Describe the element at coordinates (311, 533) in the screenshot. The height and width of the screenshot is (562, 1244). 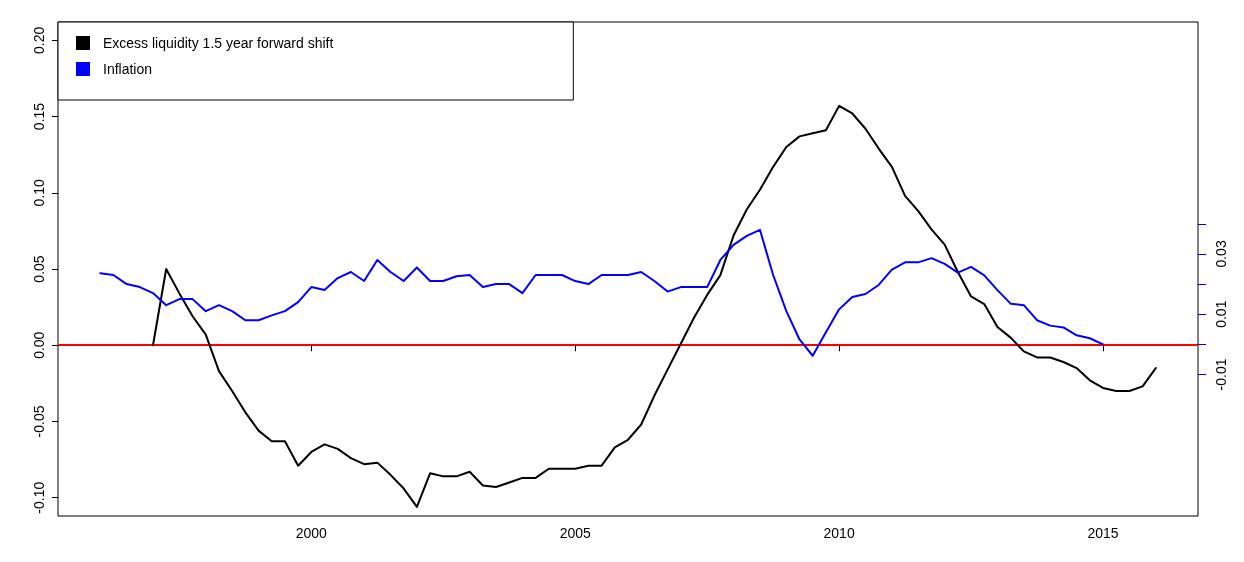
I see `x-tick-label: 2000` at that location.